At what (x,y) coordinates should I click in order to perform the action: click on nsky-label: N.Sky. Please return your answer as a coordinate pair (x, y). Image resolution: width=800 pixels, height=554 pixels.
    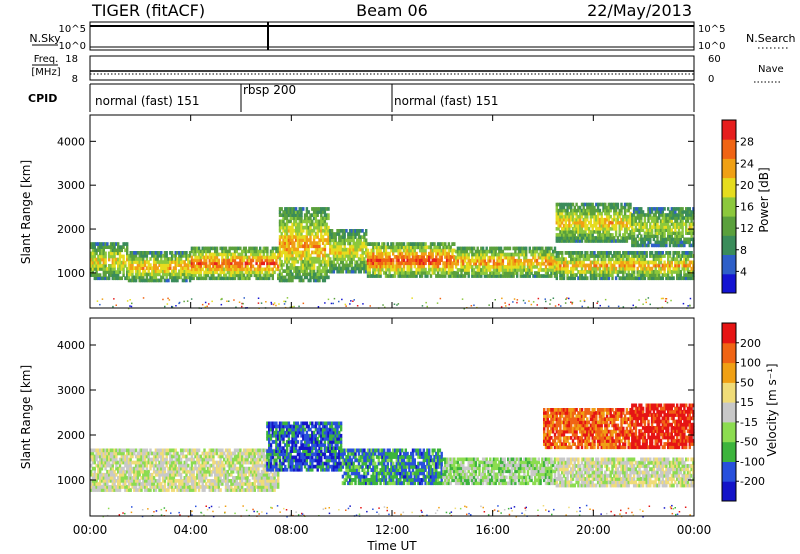
    Looking at the image, I should click on (45, 38).